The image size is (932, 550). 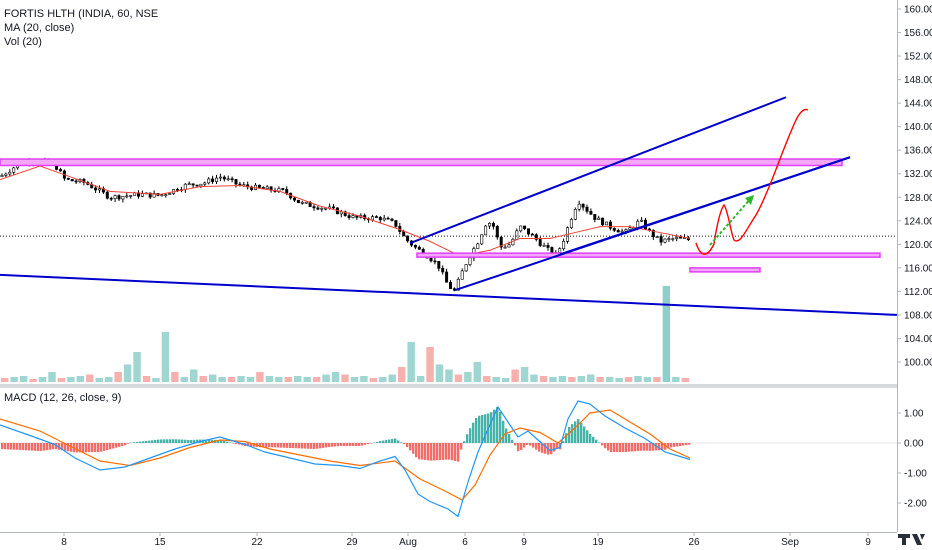 What do you see at coordinates (914, 444) in the screenshot?
I see `macd-tick-label: 0.00` at bounding box center [914, 444].